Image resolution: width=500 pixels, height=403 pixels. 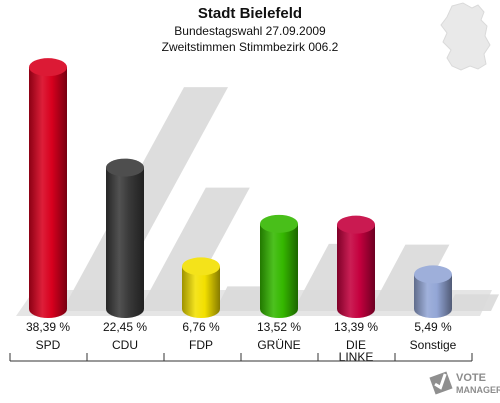 What do you see at coordinates (471, 378) in the screenshot?
I see `logo-vote-text: VOTE` at bounding box center [471, 378].